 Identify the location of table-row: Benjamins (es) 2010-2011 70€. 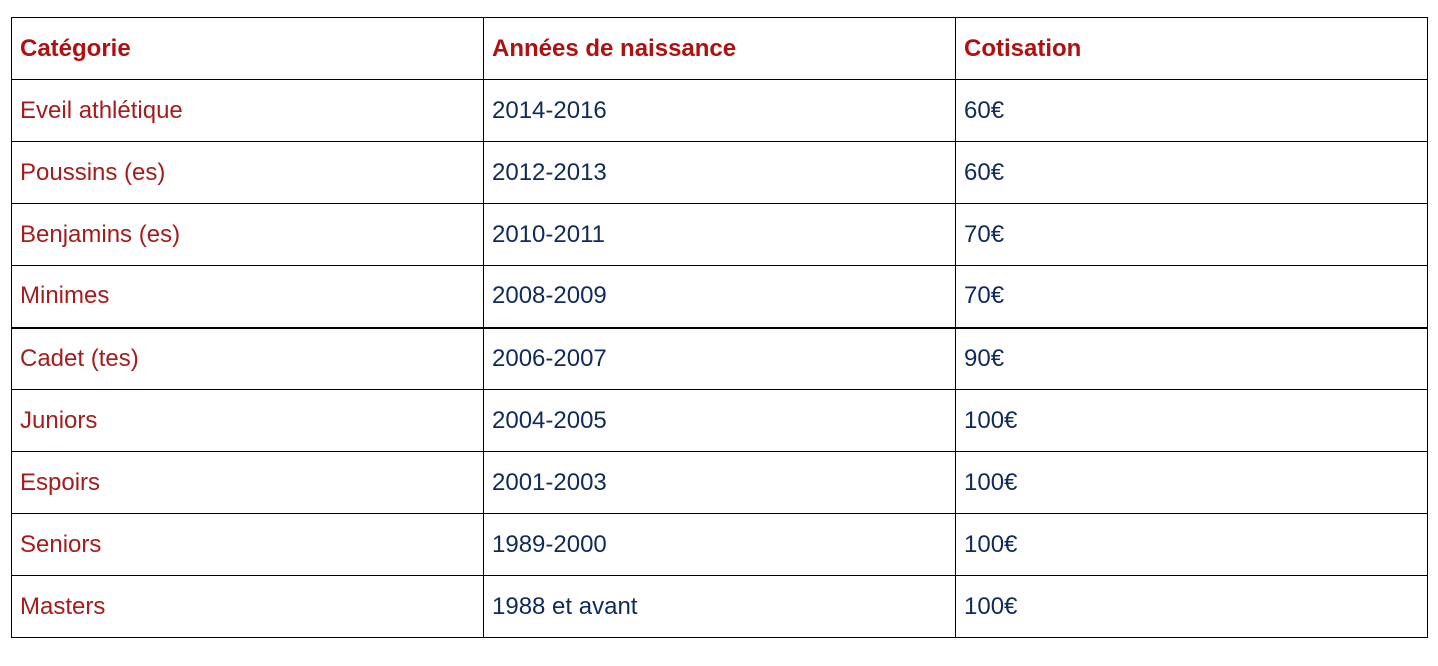
(719, 234).